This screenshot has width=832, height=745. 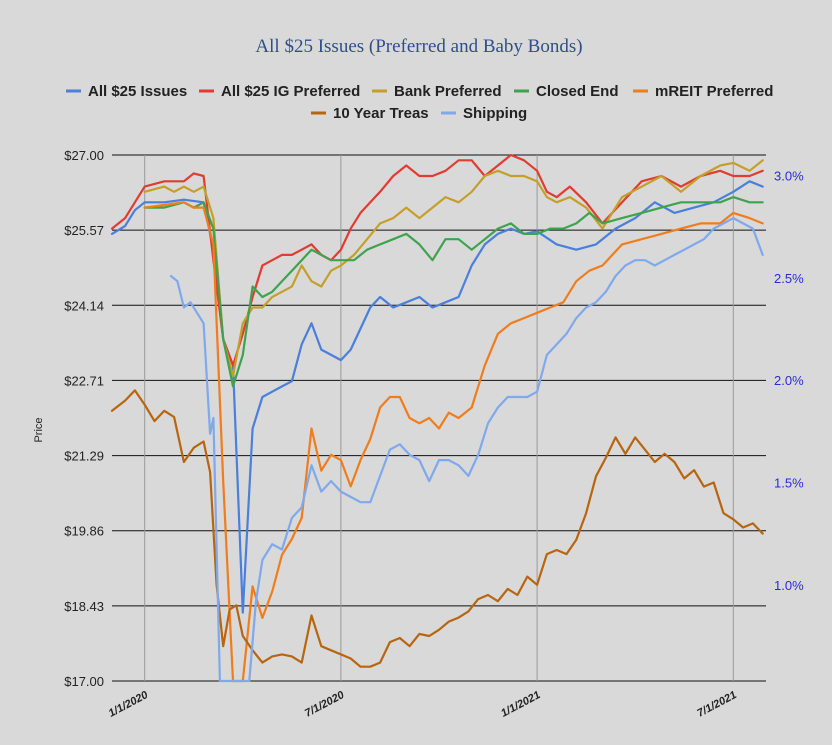 What do you see at coordinates (789, 482) in the screenshot?
I see `y-right-tick-label: 1.5%` at bounding box center [789, 482].